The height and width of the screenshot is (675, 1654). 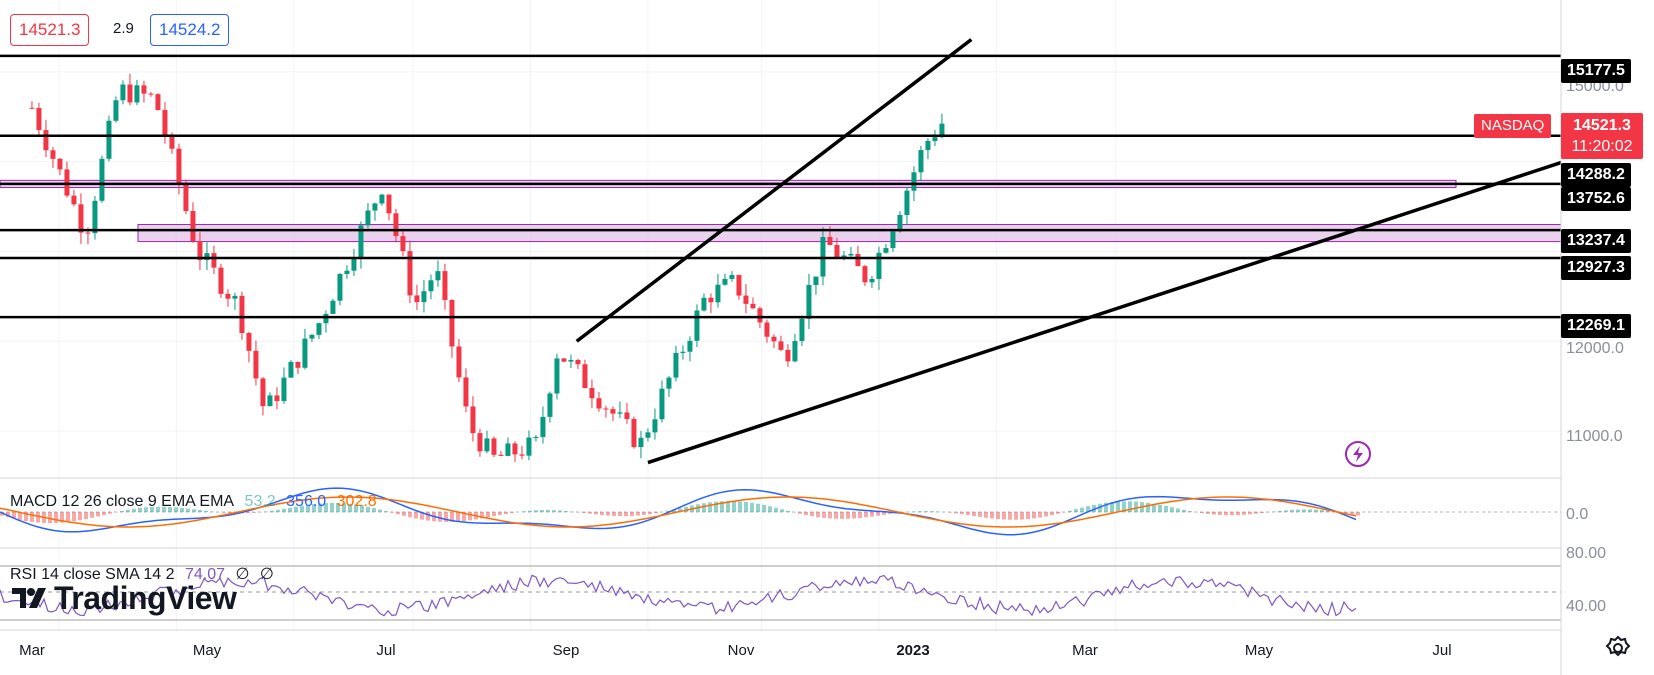 What do you see at coordinates (1596, 268) in the screenshot?
I see `level-label: 12927.3` at bounding box center [1596, 268].